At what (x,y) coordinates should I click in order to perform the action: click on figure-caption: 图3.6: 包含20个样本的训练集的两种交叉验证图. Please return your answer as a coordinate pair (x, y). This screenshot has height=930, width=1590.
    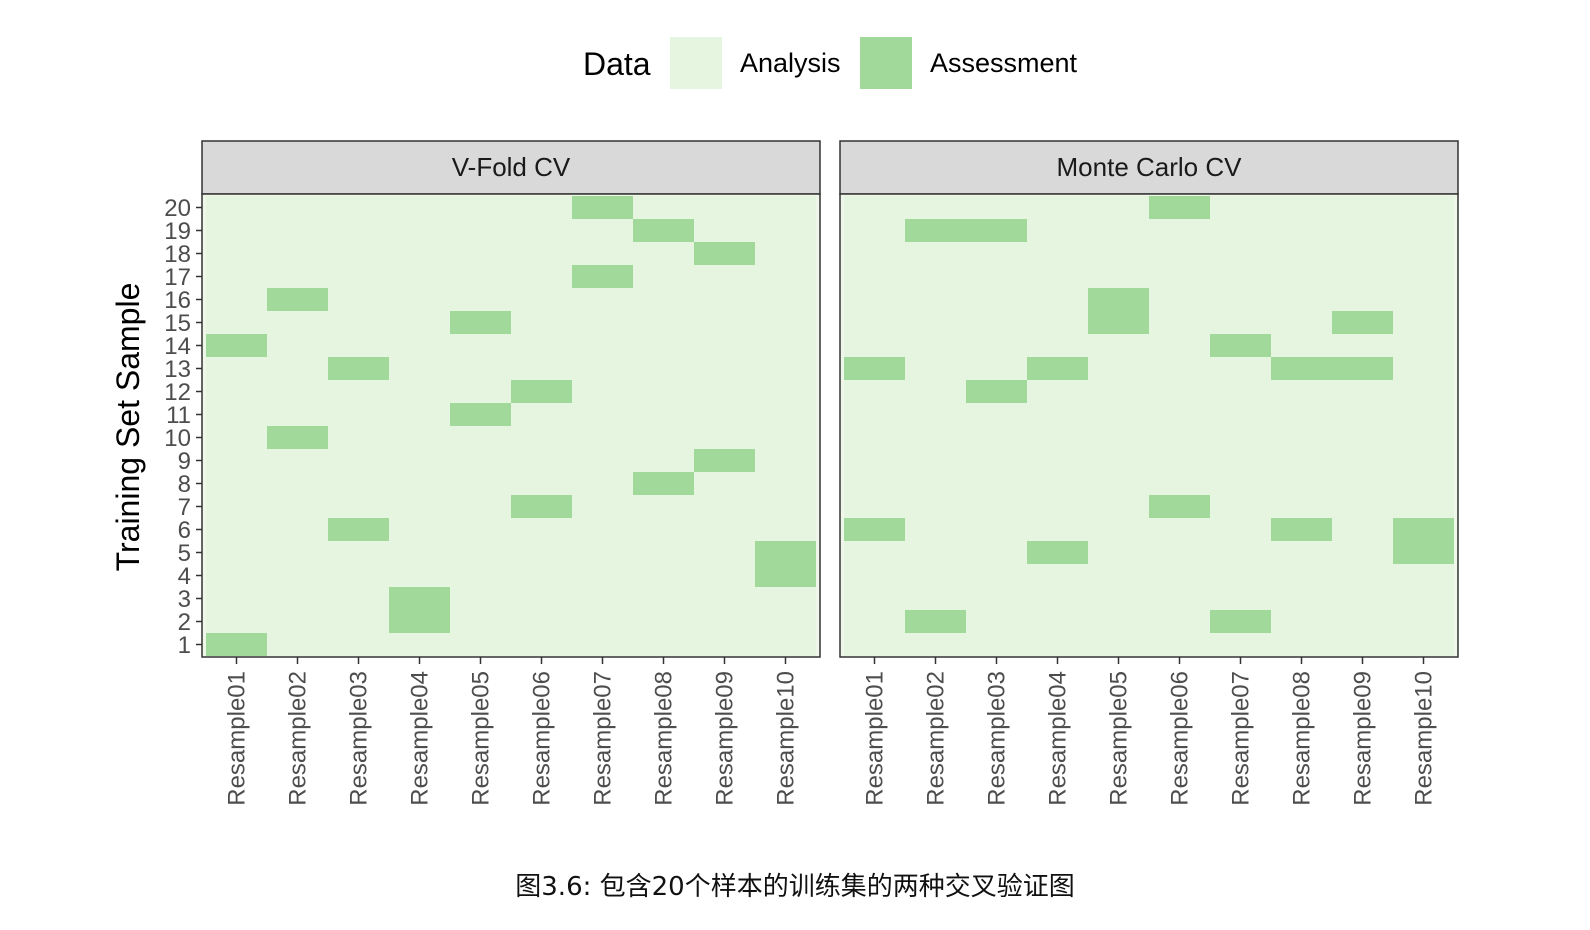
    Looking at the image, I should click on (795, 887).